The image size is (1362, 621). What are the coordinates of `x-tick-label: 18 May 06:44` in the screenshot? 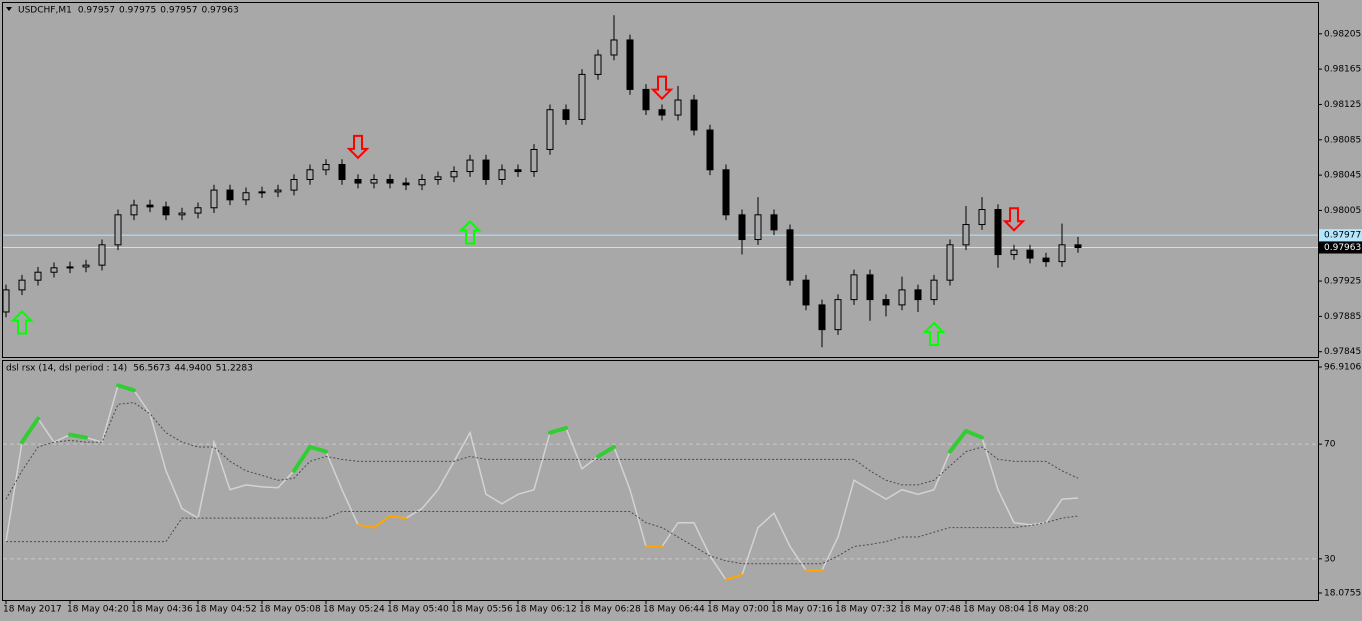 It's located at (674, 610).